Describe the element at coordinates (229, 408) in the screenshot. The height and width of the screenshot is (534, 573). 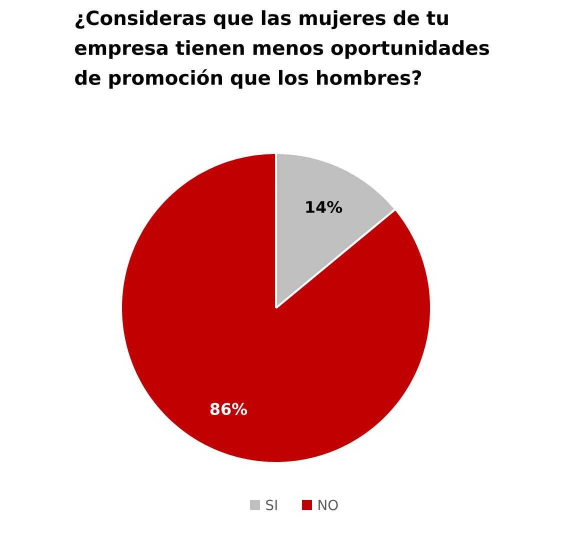
I see `data-label: 86%` at that location.